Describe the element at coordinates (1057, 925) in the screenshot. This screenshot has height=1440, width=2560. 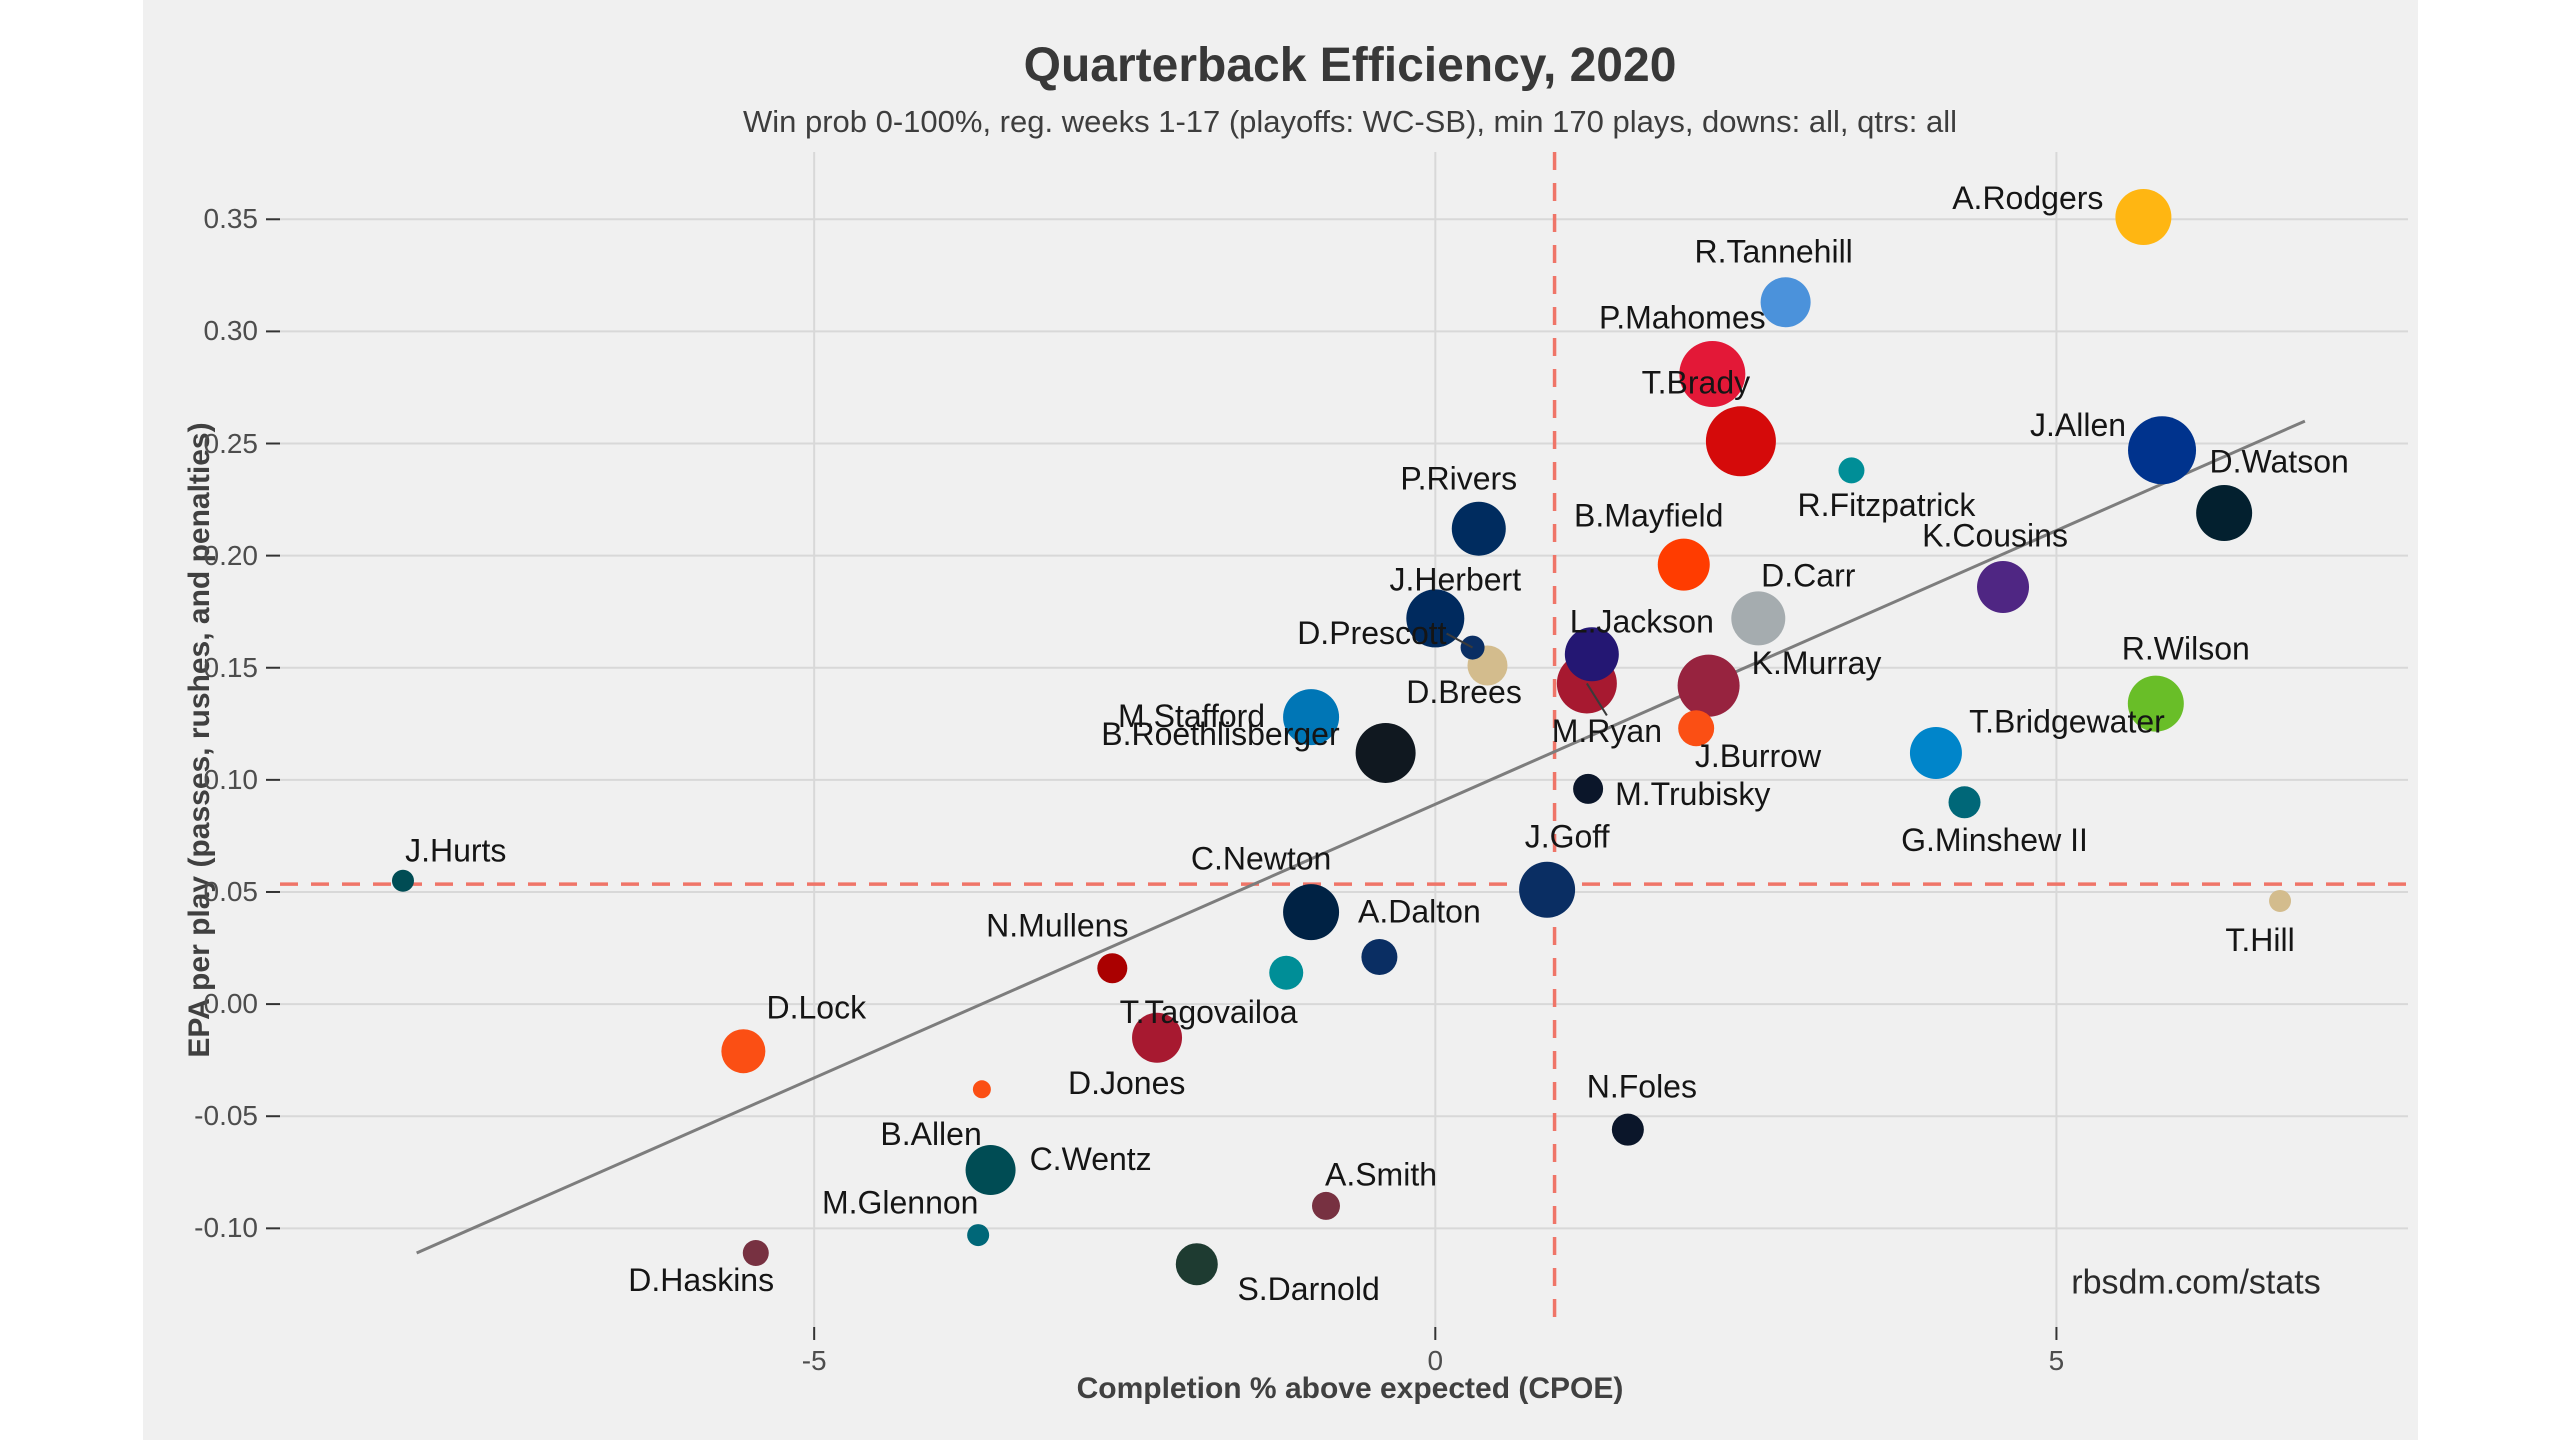
I see `label-n-mullens: N.Mullens` at that location.